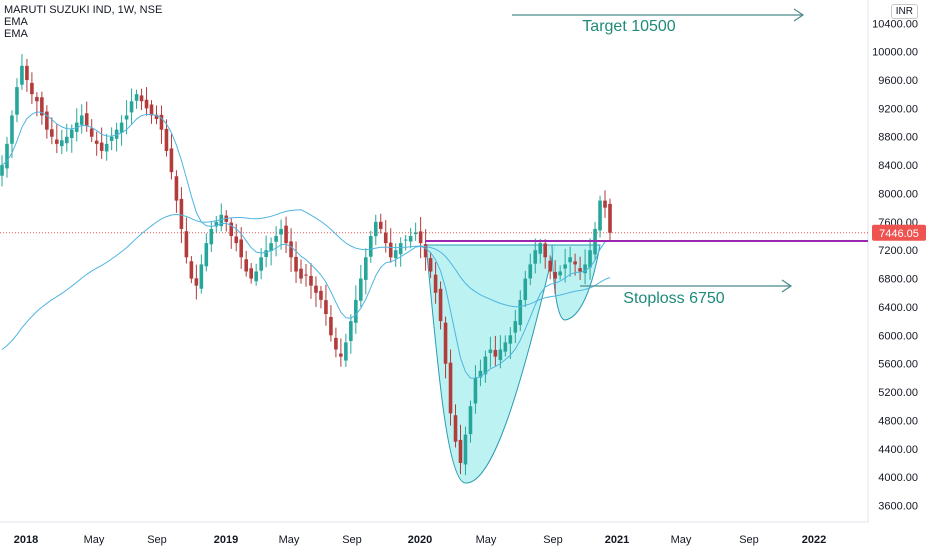 This screenshot has height=550, width=932. What do you see at coordinates (898, 507) in the screenshot?
I see `y-tick-label: 3600.00` at bounding box center [898, 507].